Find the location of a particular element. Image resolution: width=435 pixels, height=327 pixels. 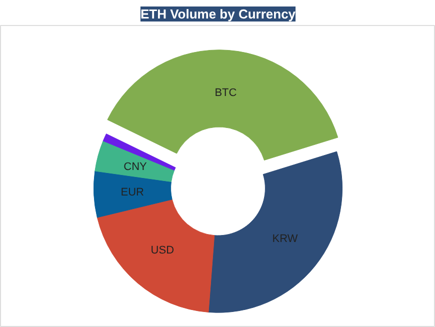

slice-label: CNY is located at coordinates (136, 166).